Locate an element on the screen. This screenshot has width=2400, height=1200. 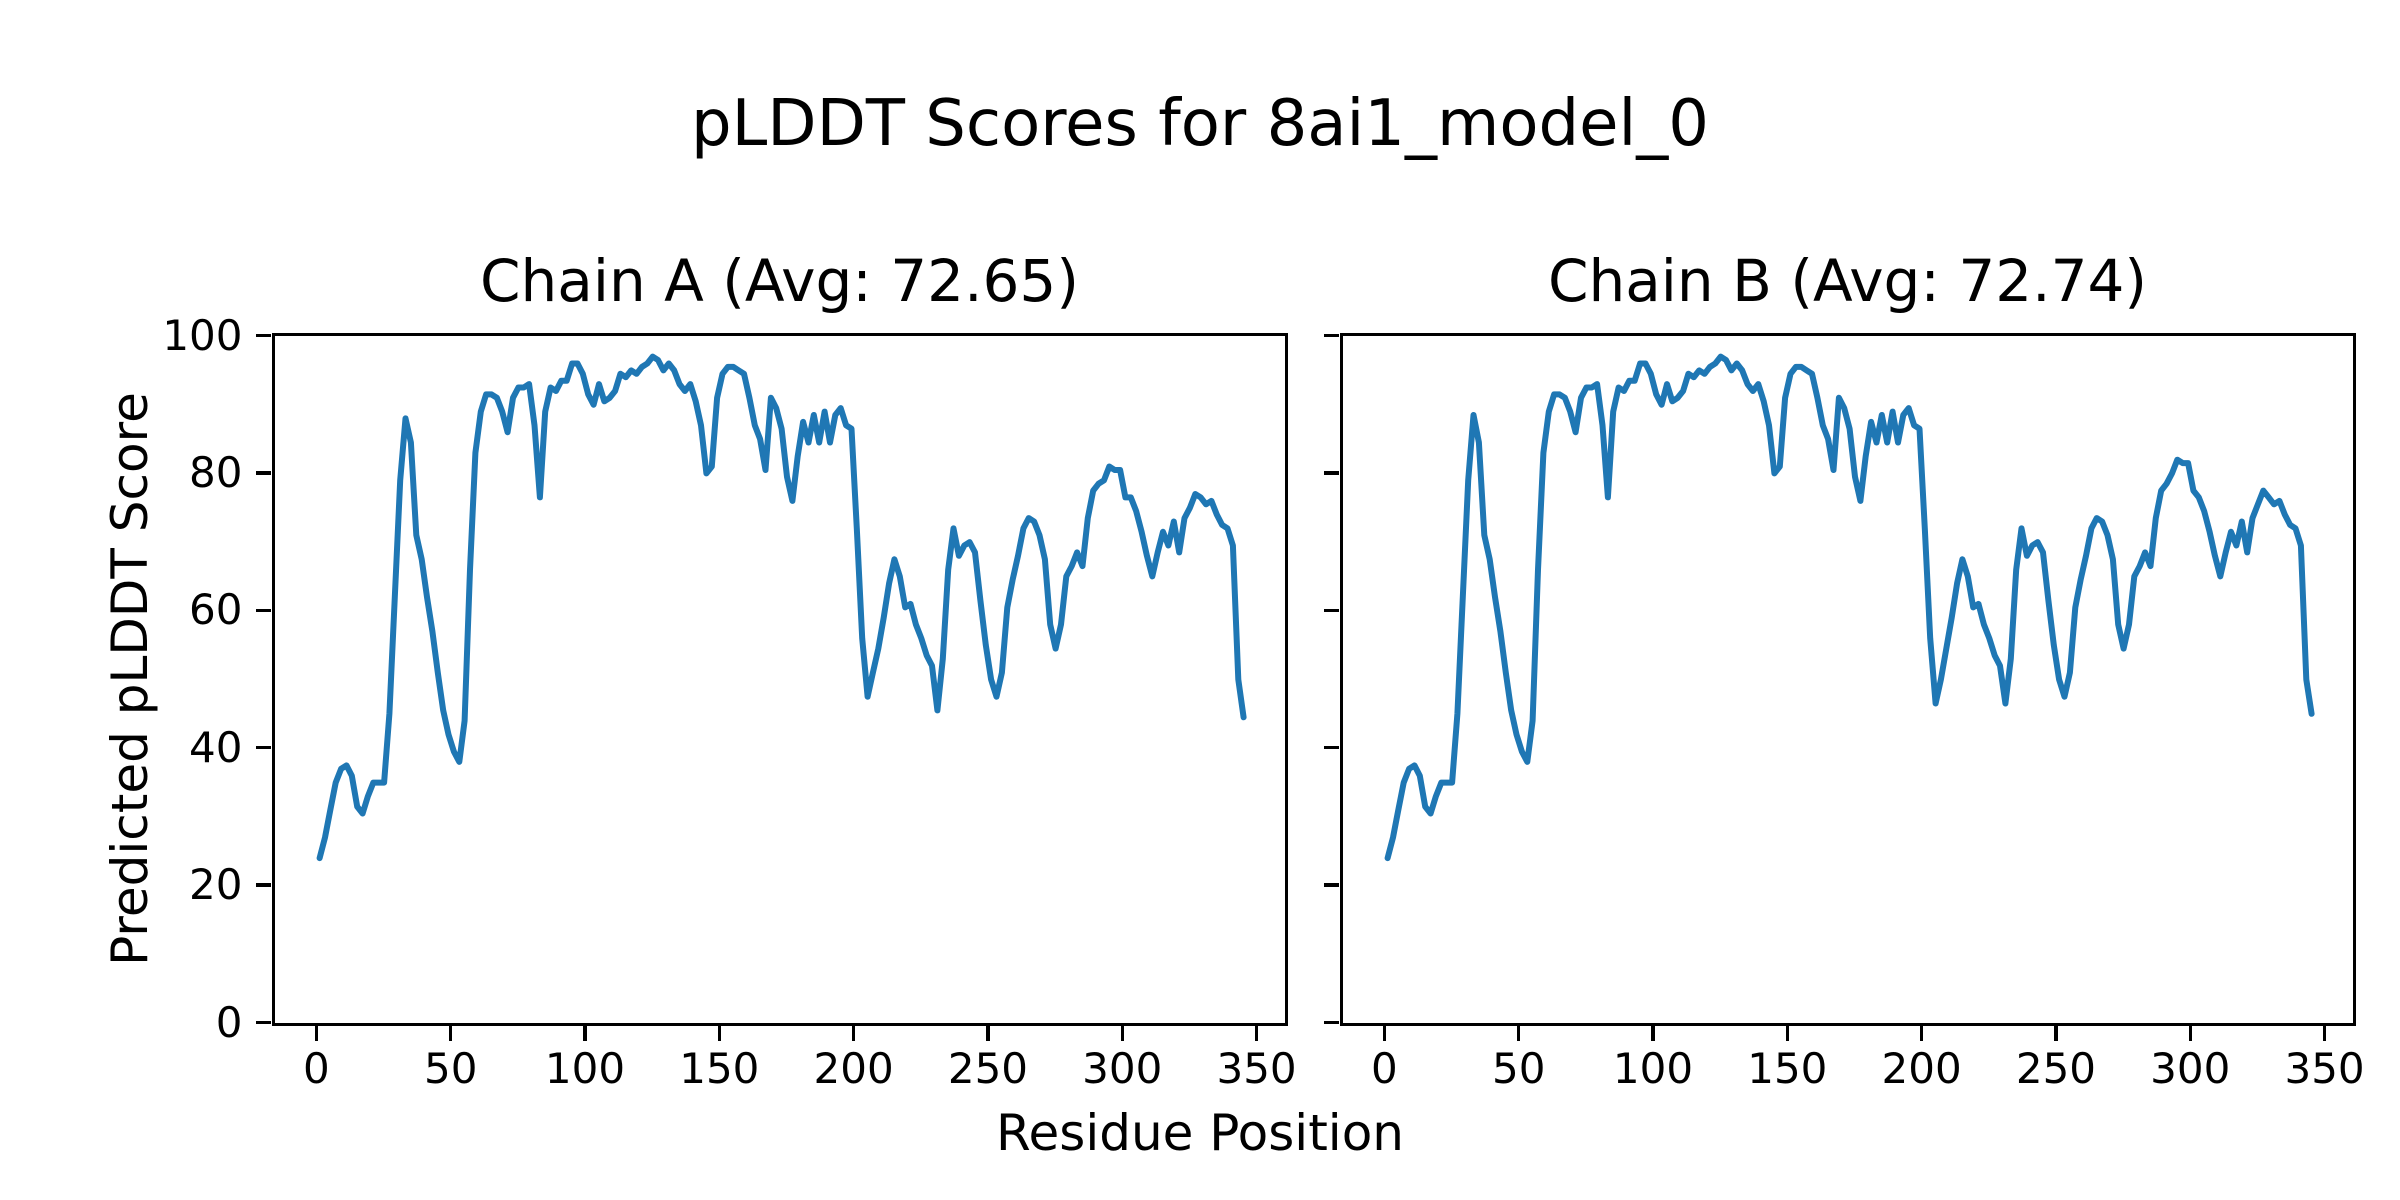
subplot-chain-a-title: Chain A (Avg: 72.65) is located at coordinates (779, 280).